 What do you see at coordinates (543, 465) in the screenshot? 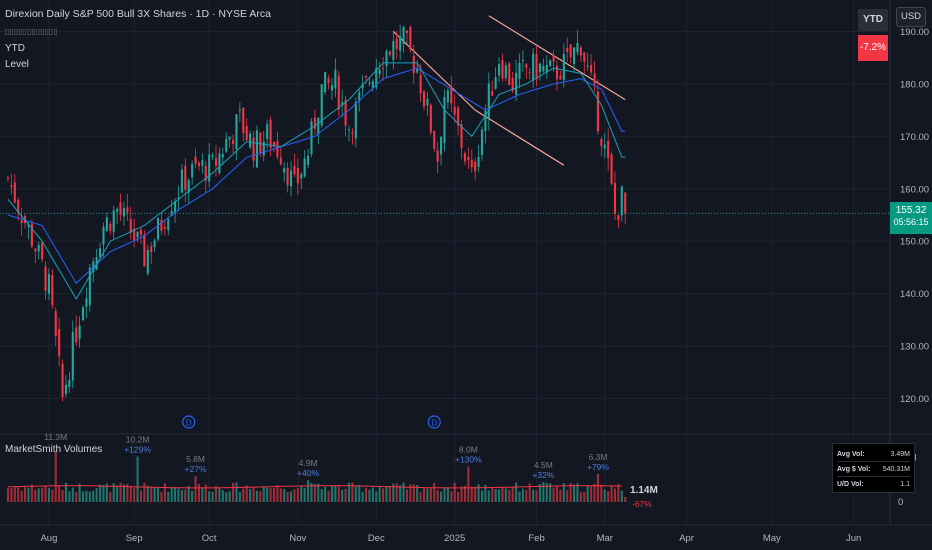
I see `volume-annotation-value: 4.5M` at bounding box center [543, 465].